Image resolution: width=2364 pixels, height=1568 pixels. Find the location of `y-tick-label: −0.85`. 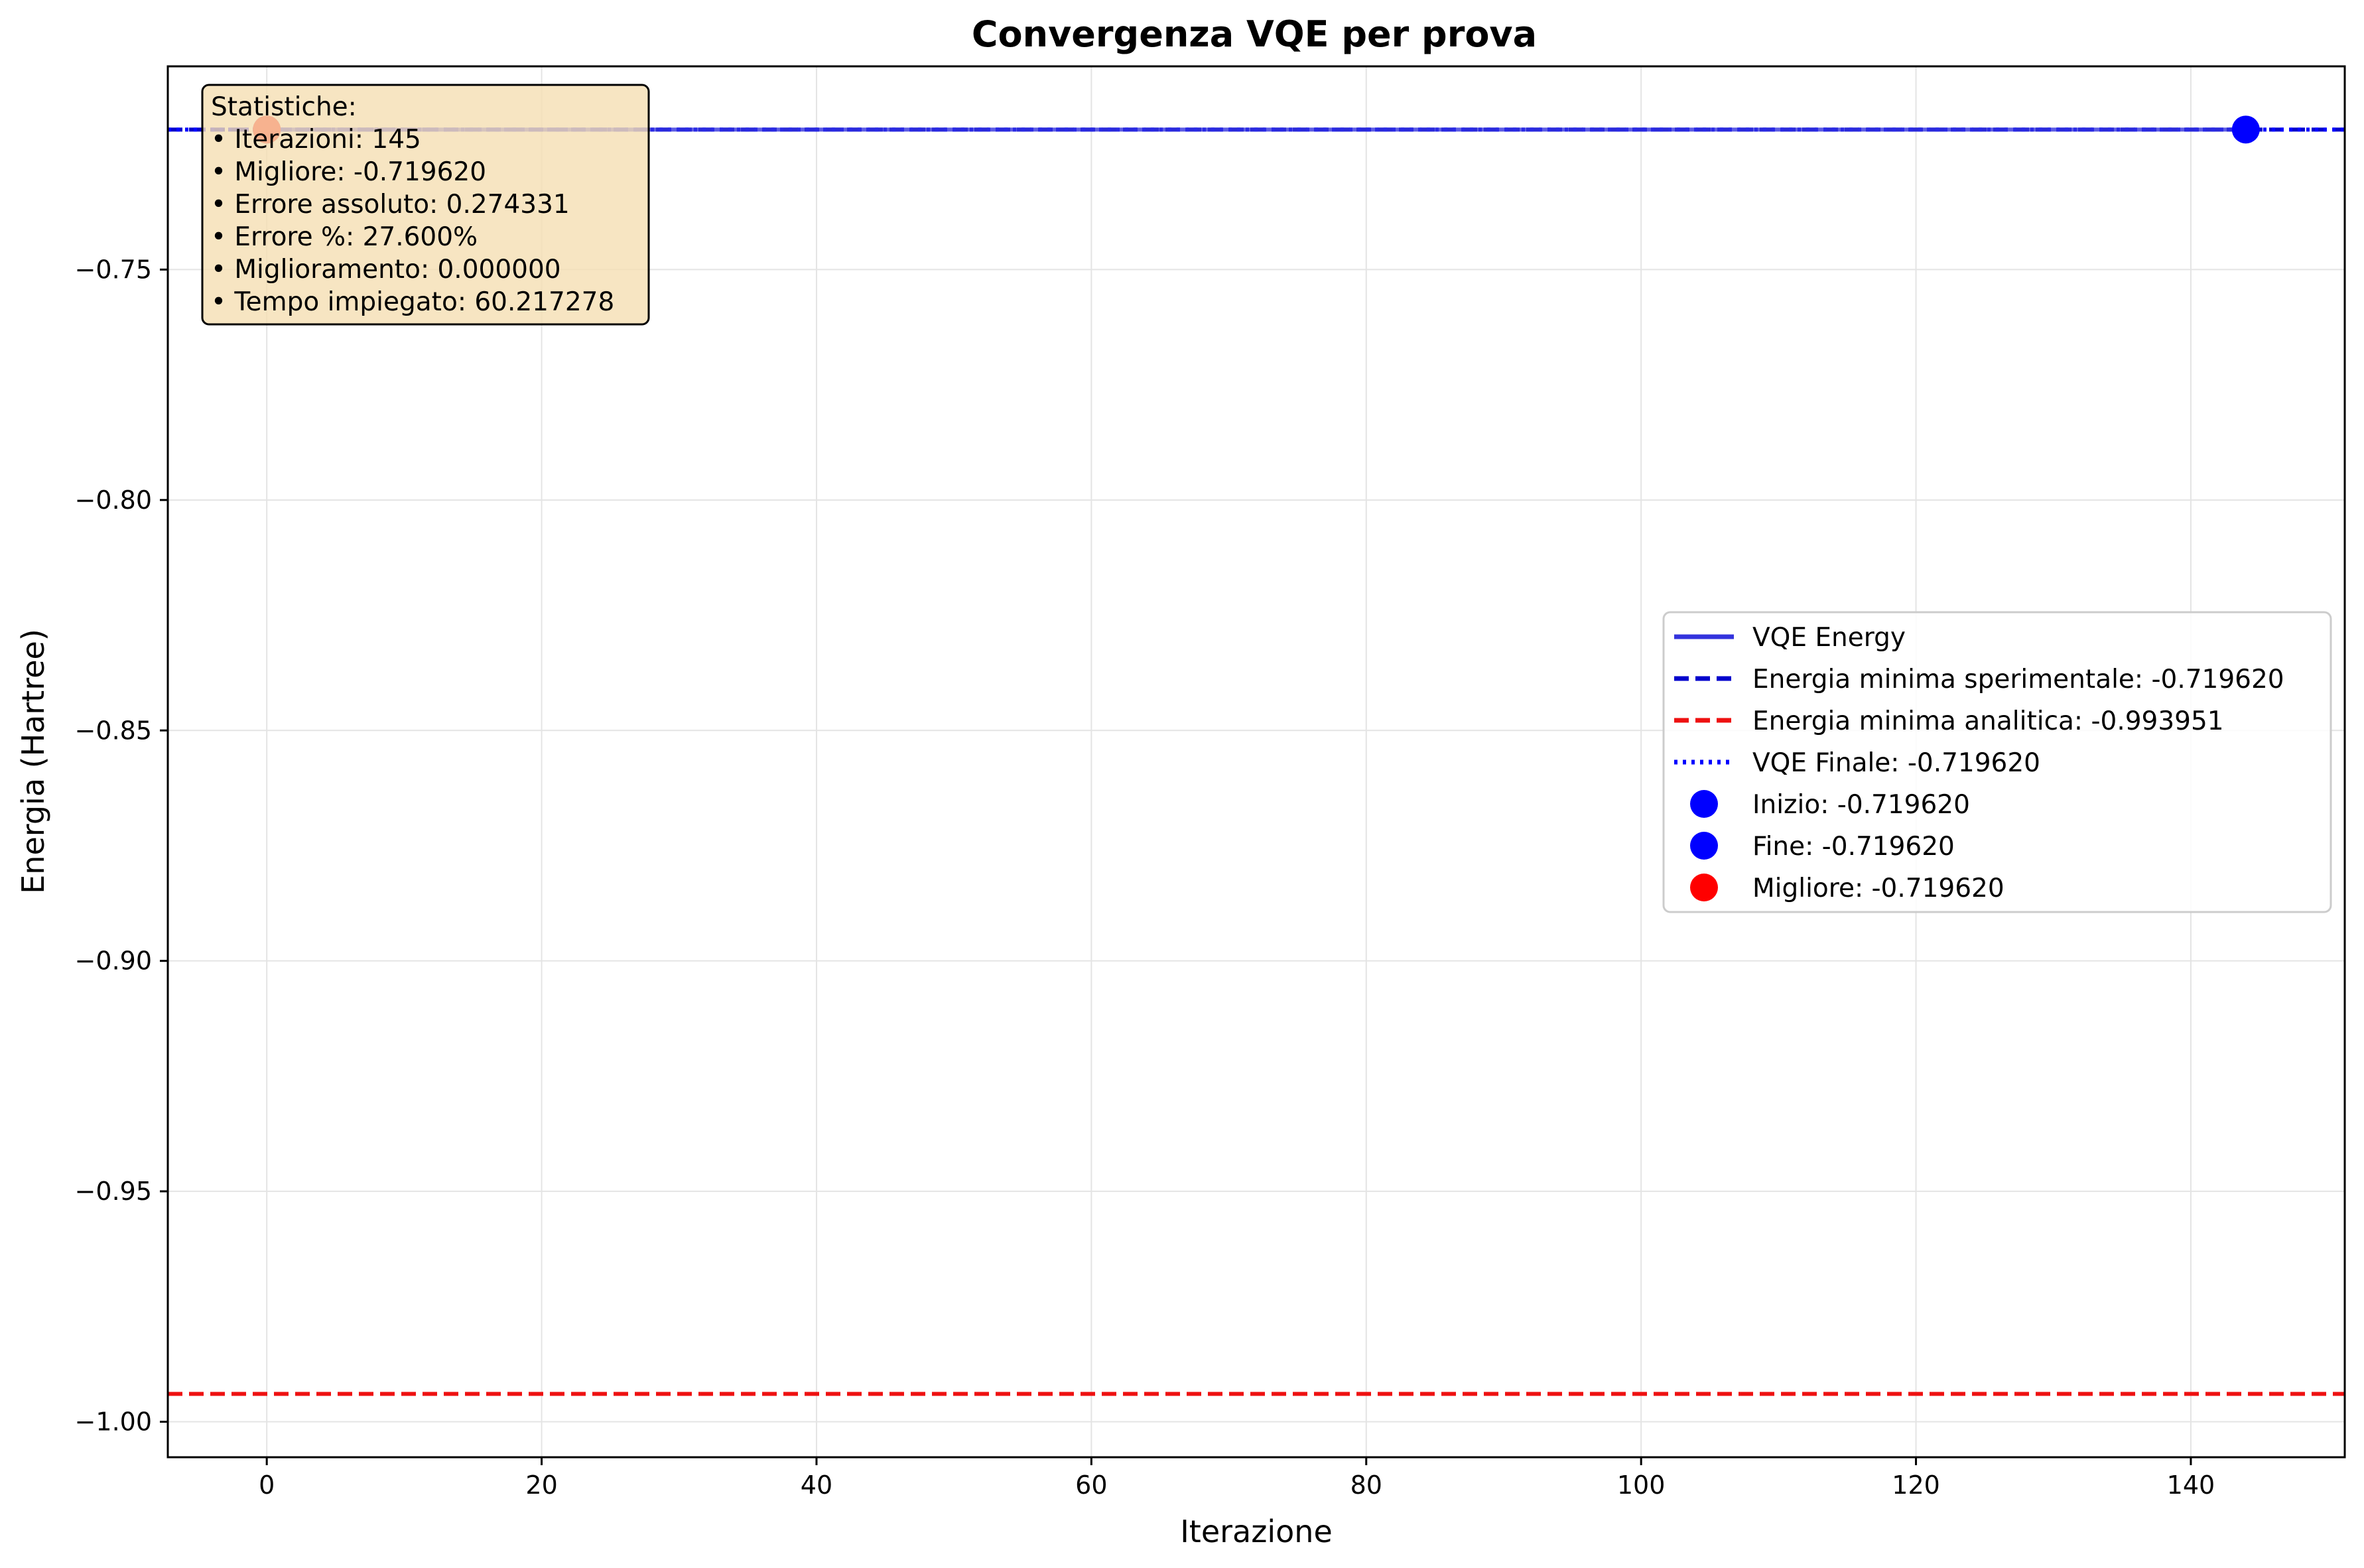

y-tick-label: −0.85 is located at coordinates (113, 731).